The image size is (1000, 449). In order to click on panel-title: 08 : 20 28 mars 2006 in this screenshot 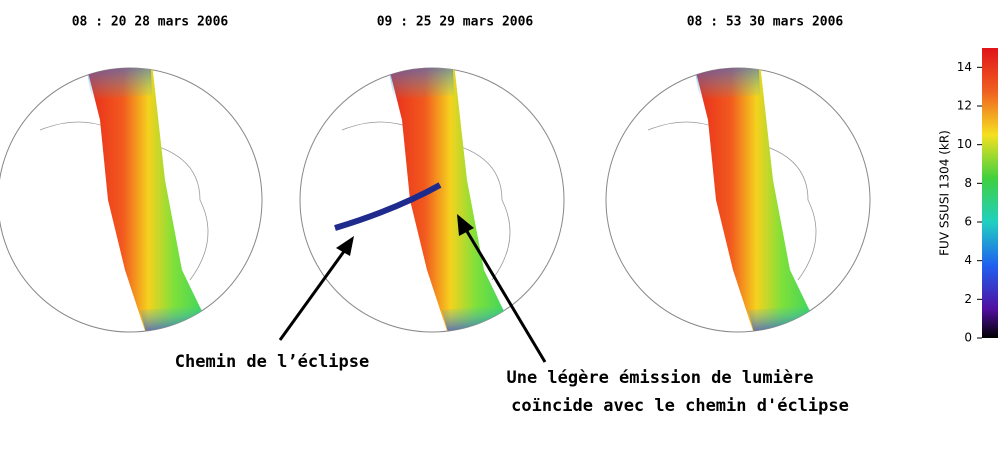, I will do `click(150, 22)`.